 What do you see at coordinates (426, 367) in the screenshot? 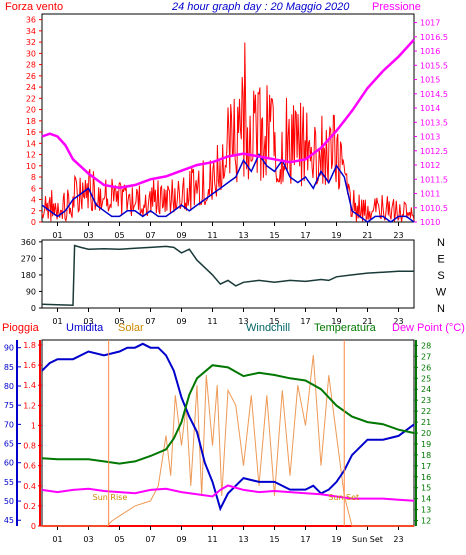
I see `temperature-tick-label: 26` at bounding box center [426, 367].